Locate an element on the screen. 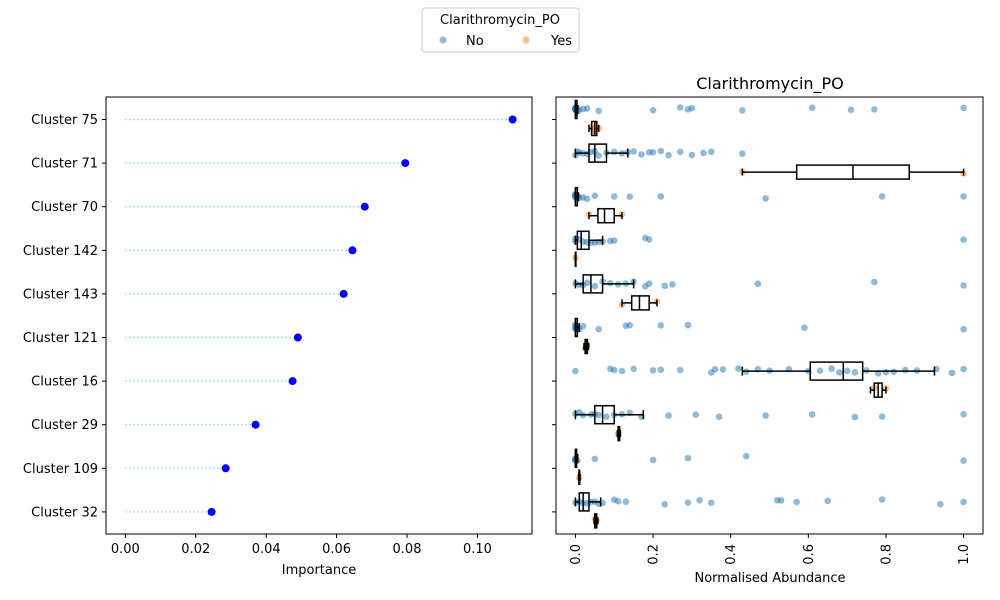 This screenshot has height=600, width=1000. importance-x-tick-label: 0.10 is located at coordinates (477, 549).